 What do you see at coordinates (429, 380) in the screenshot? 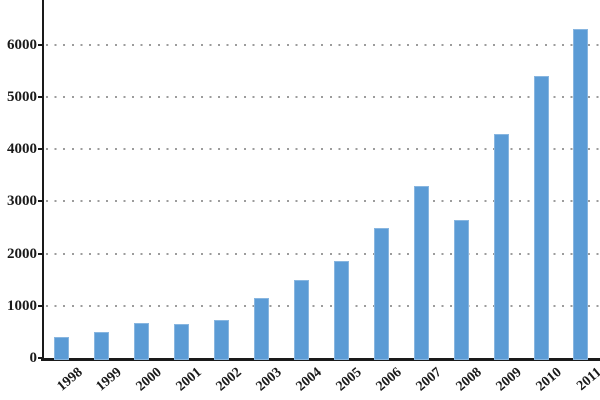
I see `x-axis-label-2007: 2007` at bounding box center [429, 380].